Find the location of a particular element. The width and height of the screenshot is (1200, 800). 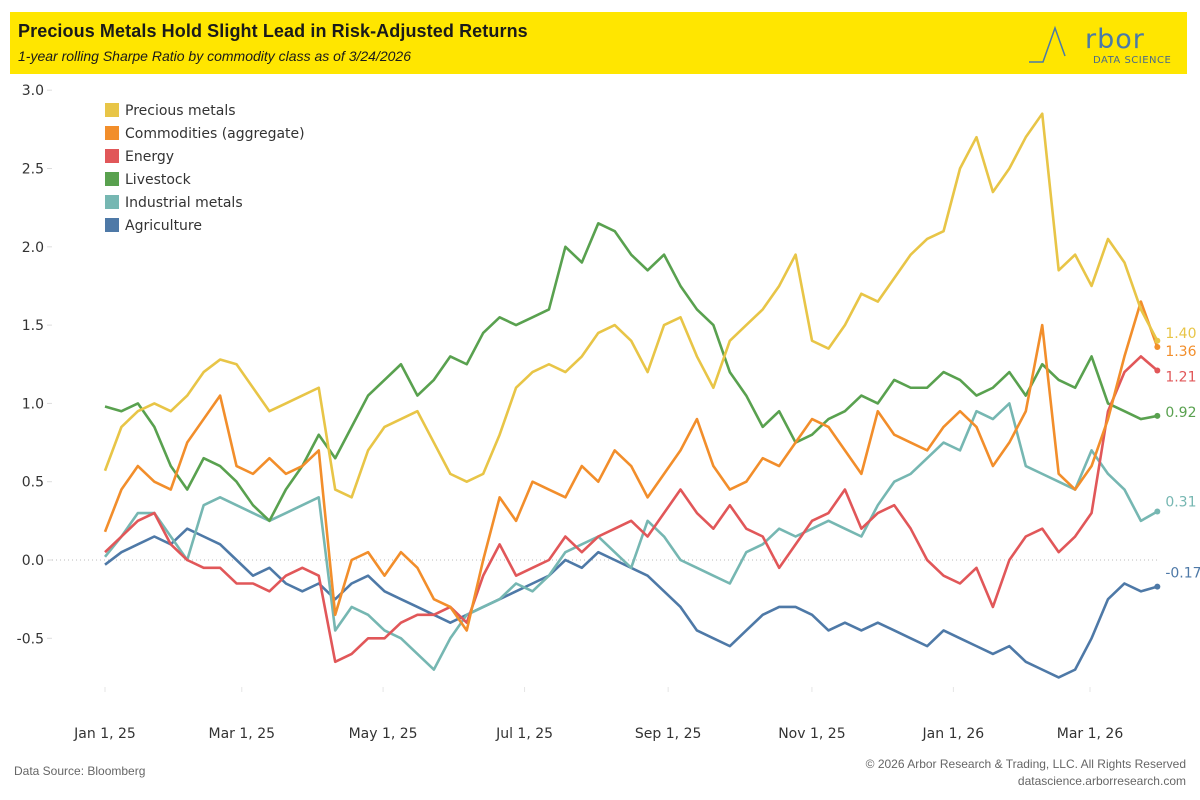

end-value-label-commodities-aggregate: 1.36 is located at coordinates (1180, 352).